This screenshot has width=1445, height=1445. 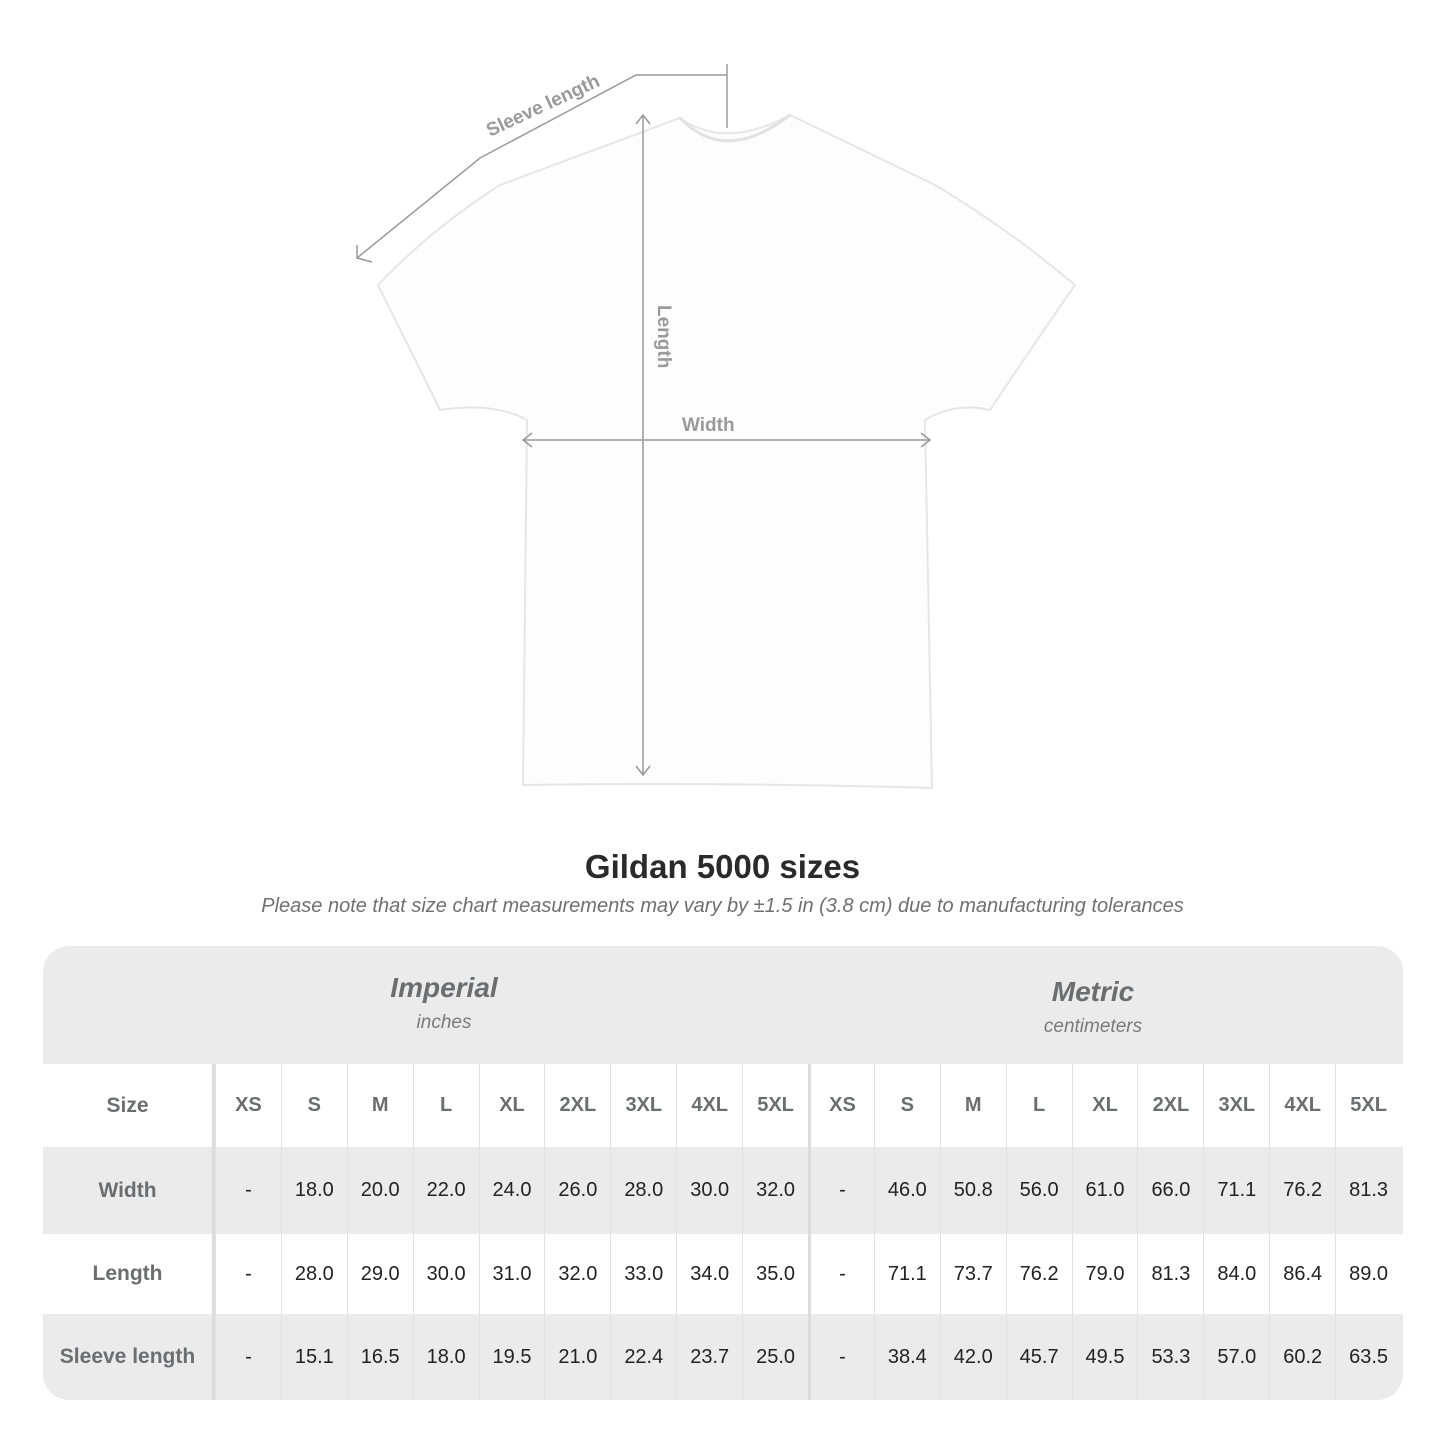 I want to click on row-label: Length, so click(x=129, y=1274).